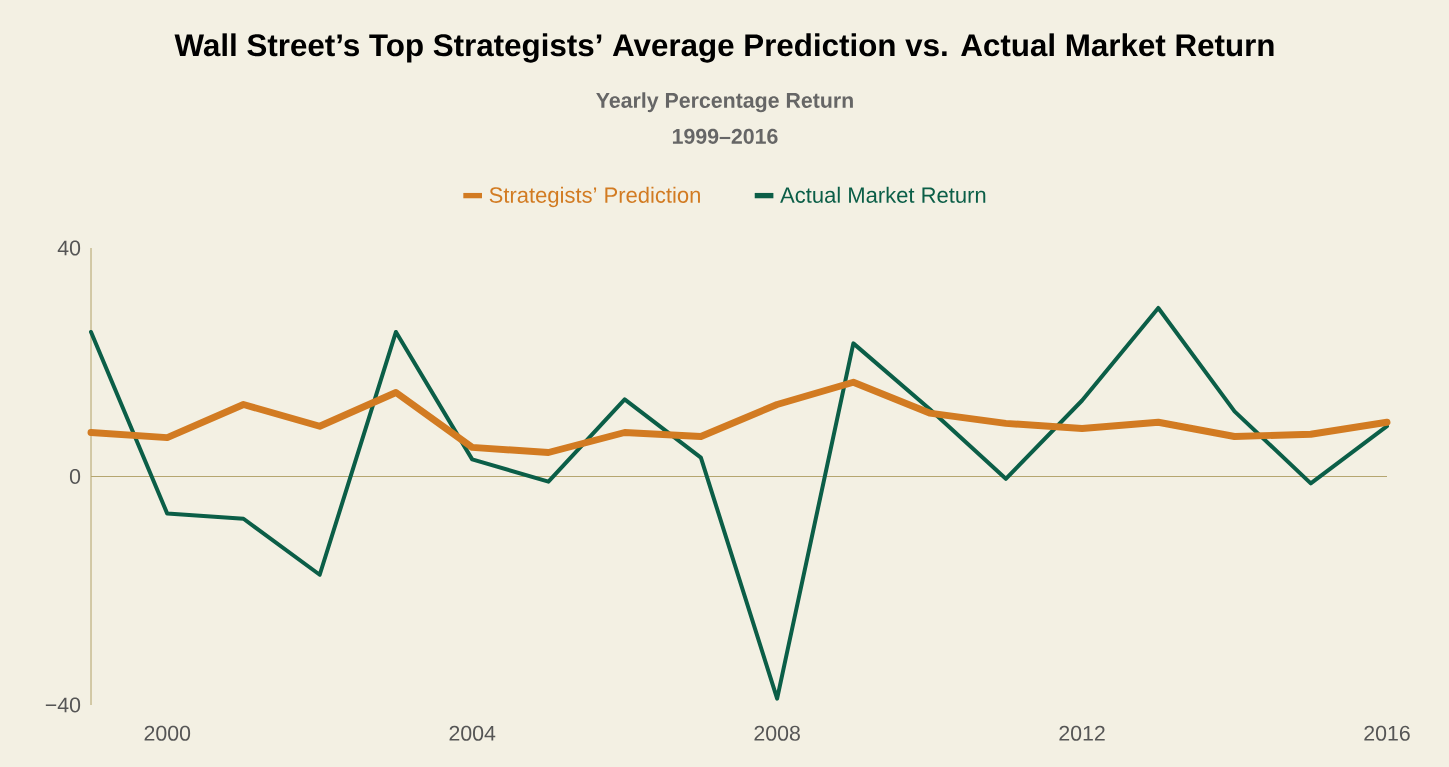  What do you see at coordinates (594, 197) in the screenshot?
I see `legend-label: Strategists’ Prediction` at bounding box center [594, 197].